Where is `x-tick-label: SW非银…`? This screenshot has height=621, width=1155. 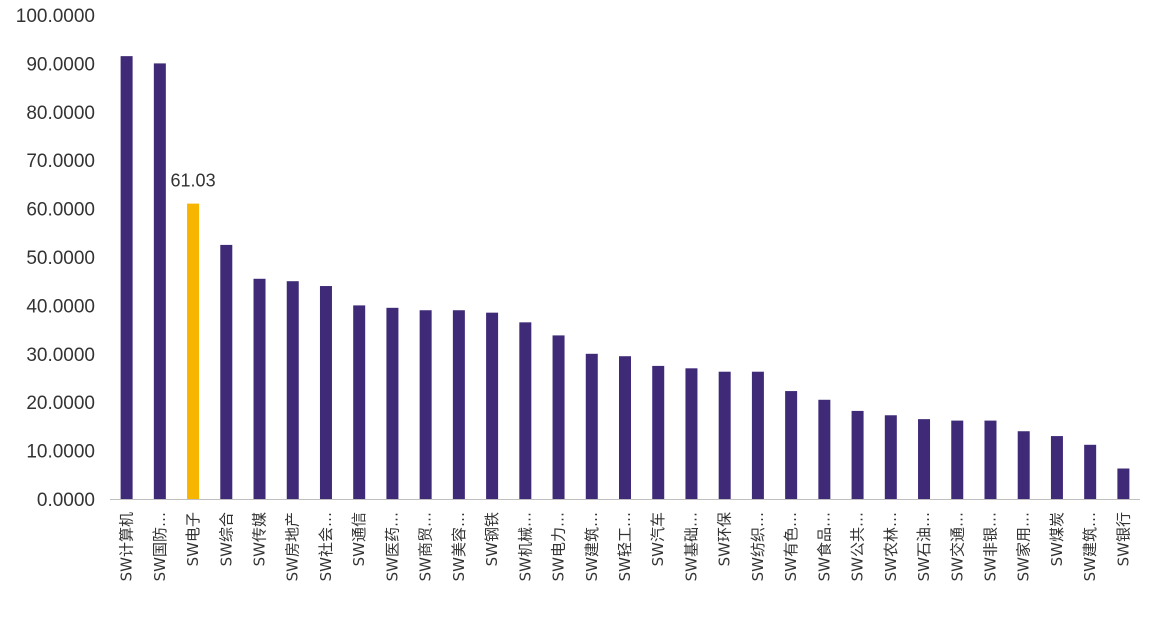 x-tick-label: SW非银… is located at coordinates (990, 546).